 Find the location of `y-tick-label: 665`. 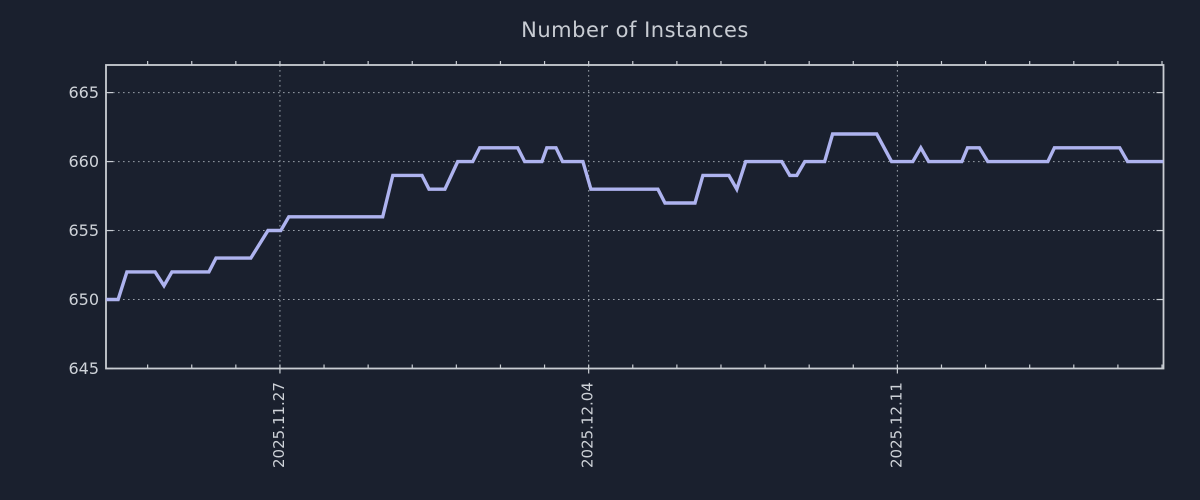

y-tick-label: 665 is located at coordinates (83, 92).